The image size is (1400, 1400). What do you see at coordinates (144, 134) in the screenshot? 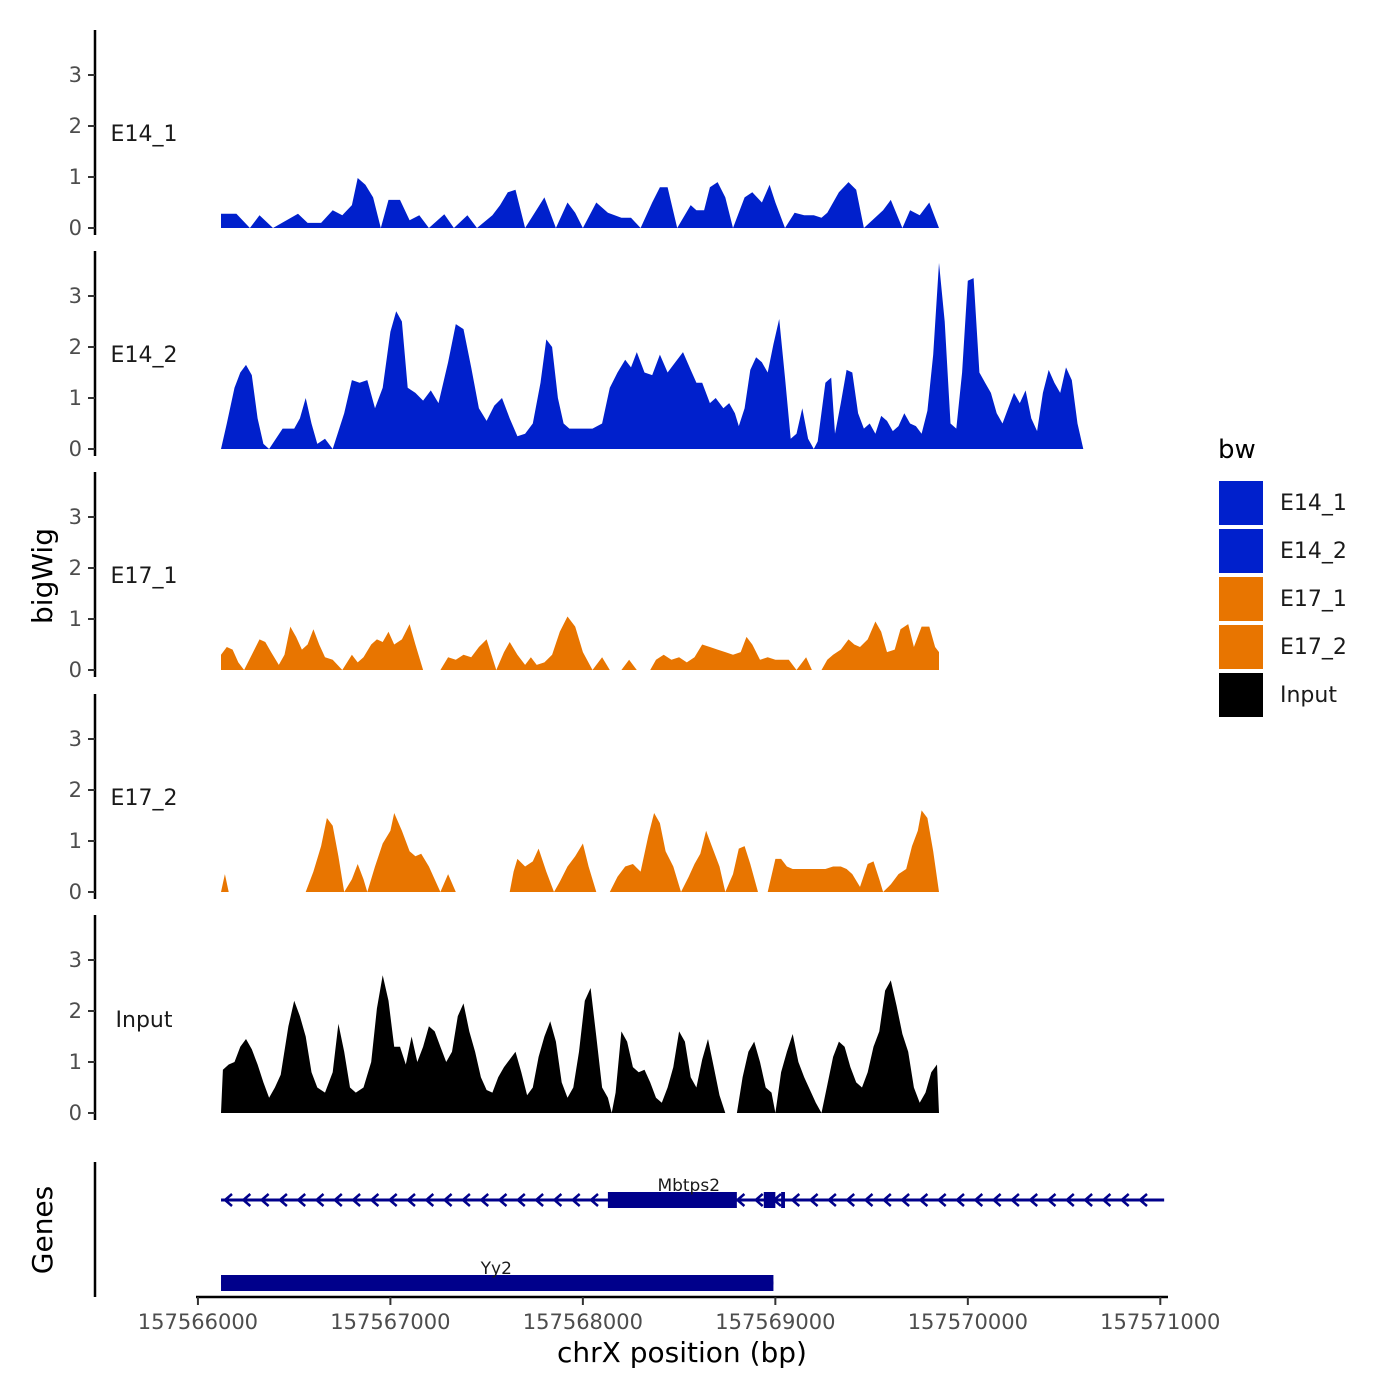
I see `track-label: E14_1` at bounding box center [144, 134].